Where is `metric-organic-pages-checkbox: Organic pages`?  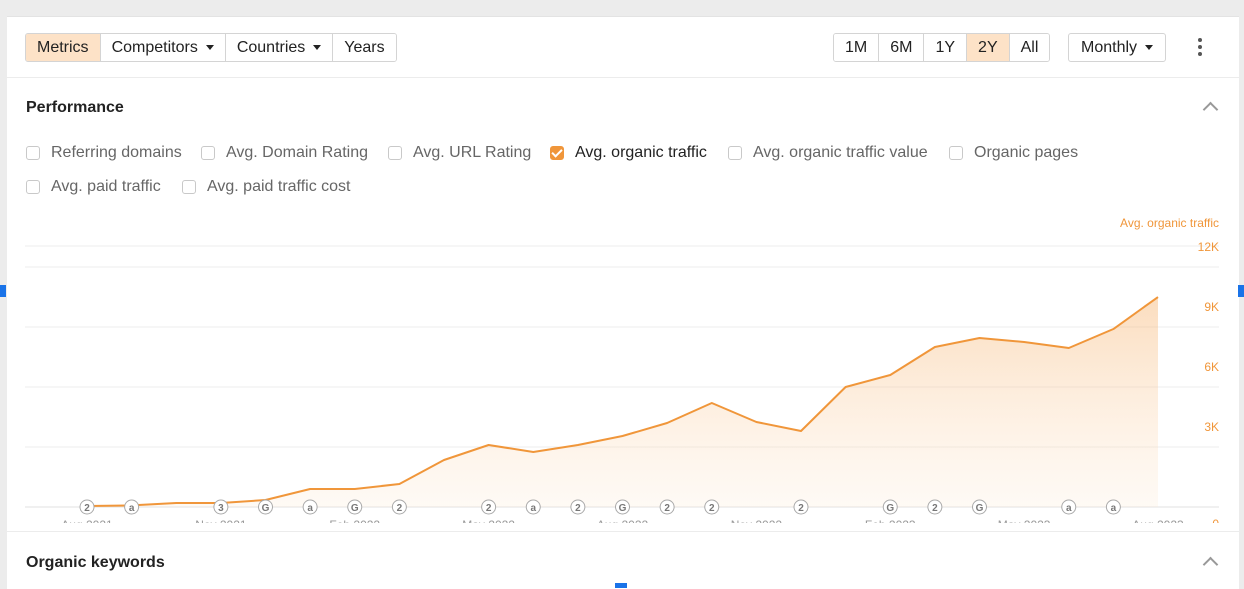
metric-organic-pages-checkbox: Organic pages is located at coordinates (1013, 153).